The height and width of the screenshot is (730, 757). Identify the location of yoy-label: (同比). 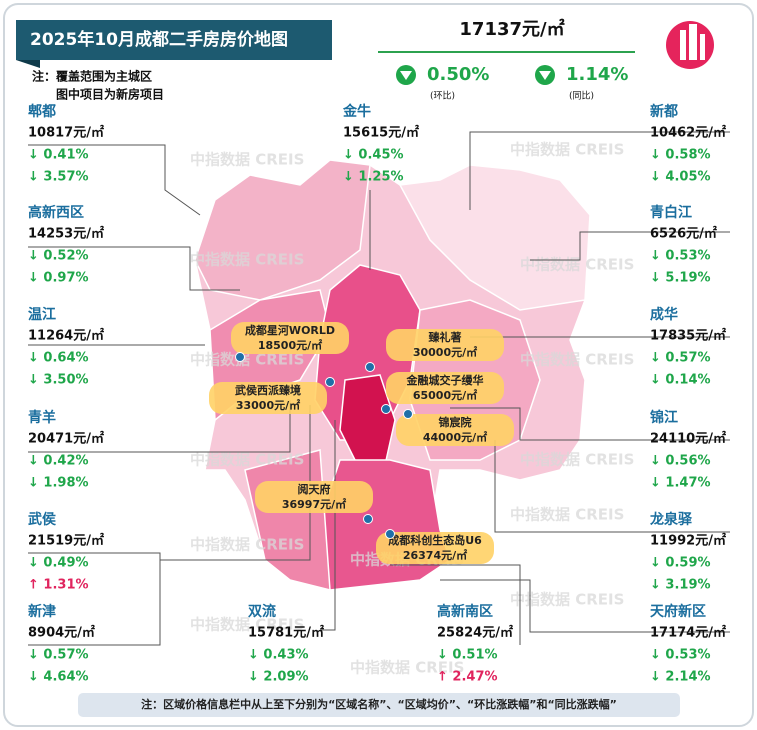
(581, 96).